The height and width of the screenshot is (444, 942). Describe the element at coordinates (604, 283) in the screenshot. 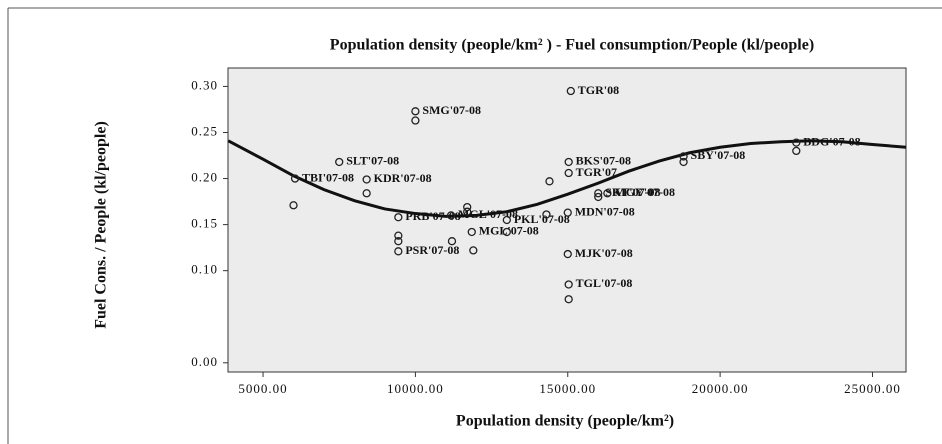

I see `point-label: TGL'07-08` at that location.